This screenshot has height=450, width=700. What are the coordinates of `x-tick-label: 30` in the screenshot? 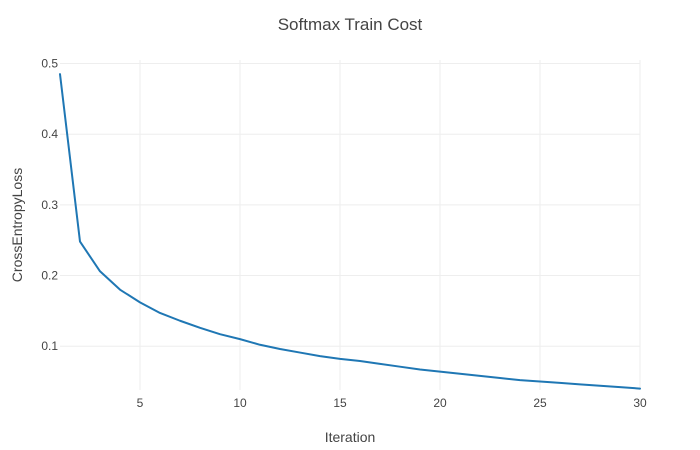 It's located at (640, 403).